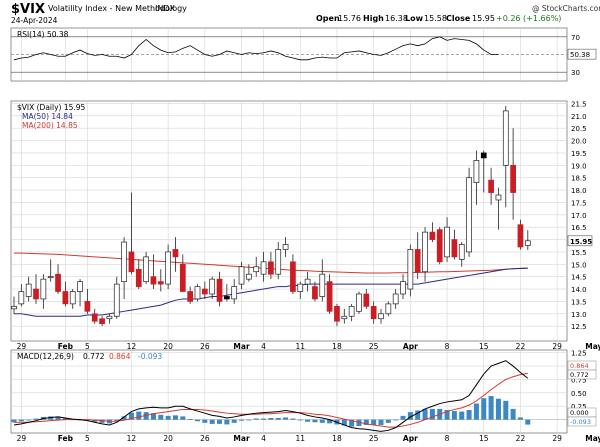 Image resolution: width=600 pixels, height=447 pixels. Describe the element at coordinates (579, 380) in the screenshot. I see `macd-tick-label: 0.75` at that location.